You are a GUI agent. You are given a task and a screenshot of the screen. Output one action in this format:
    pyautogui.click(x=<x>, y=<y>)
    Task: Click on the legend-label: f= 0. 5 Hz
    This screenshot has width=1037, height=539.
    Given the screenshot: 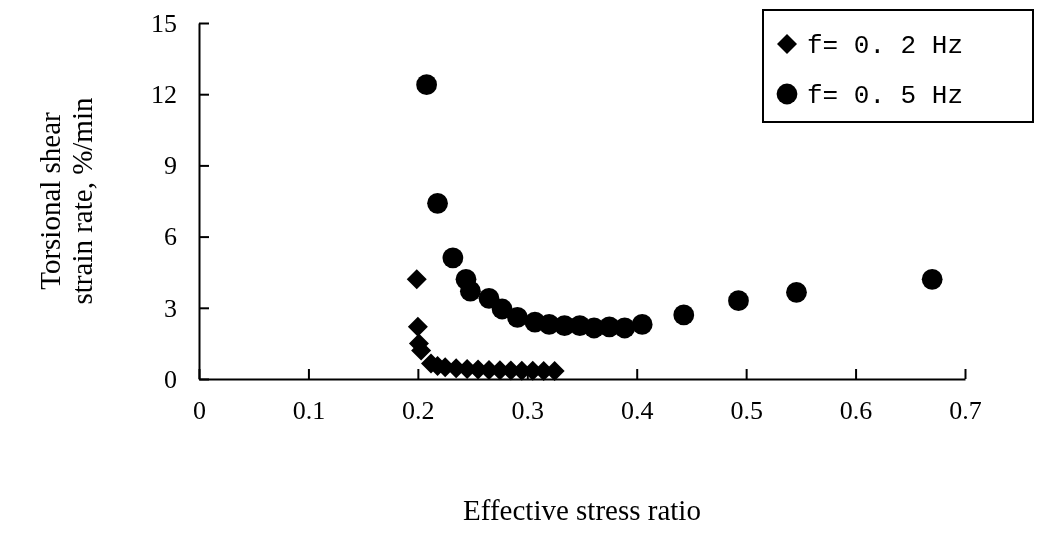 What is the action you would take?
    pyautogui.click(x=885, y=96)
    